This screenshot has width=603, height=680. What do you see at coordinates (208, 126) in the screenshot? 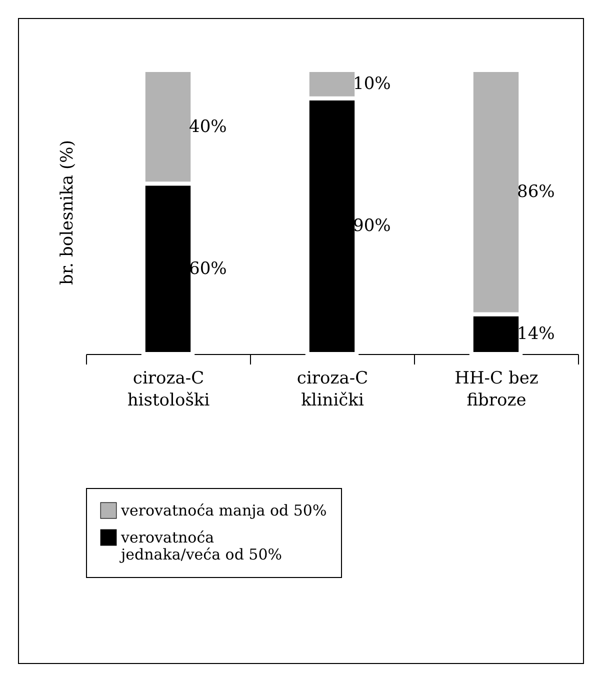
I see `data-label: 40%` at bounding box center [208, 126].